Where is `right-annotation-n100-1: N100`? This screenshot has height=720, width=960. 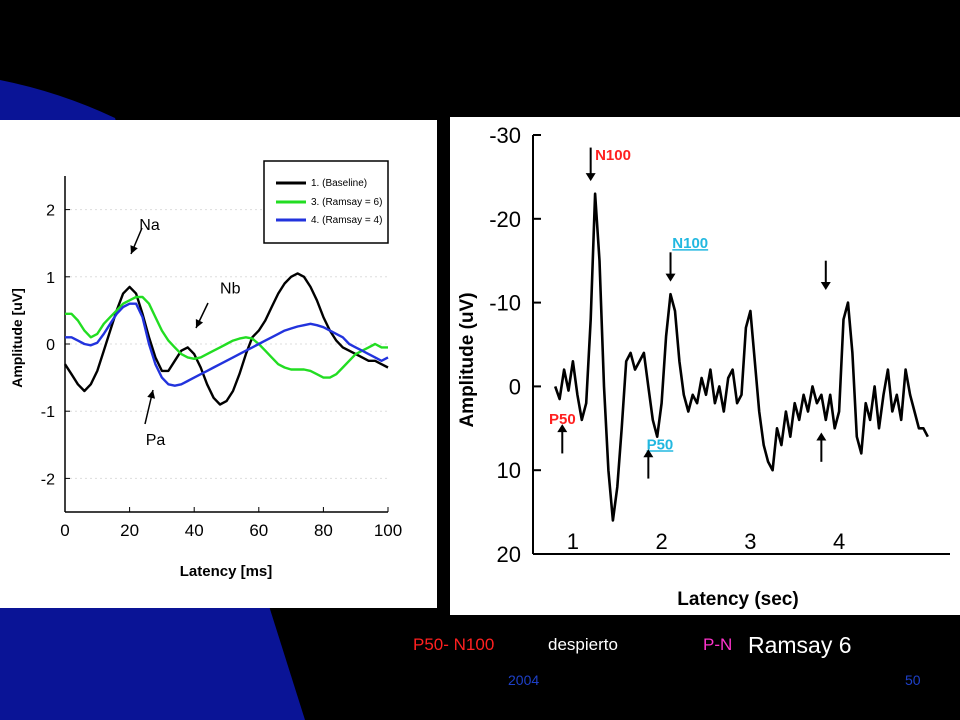
right-annotation-n100-1: N100 is located at coordinates (613, 155).